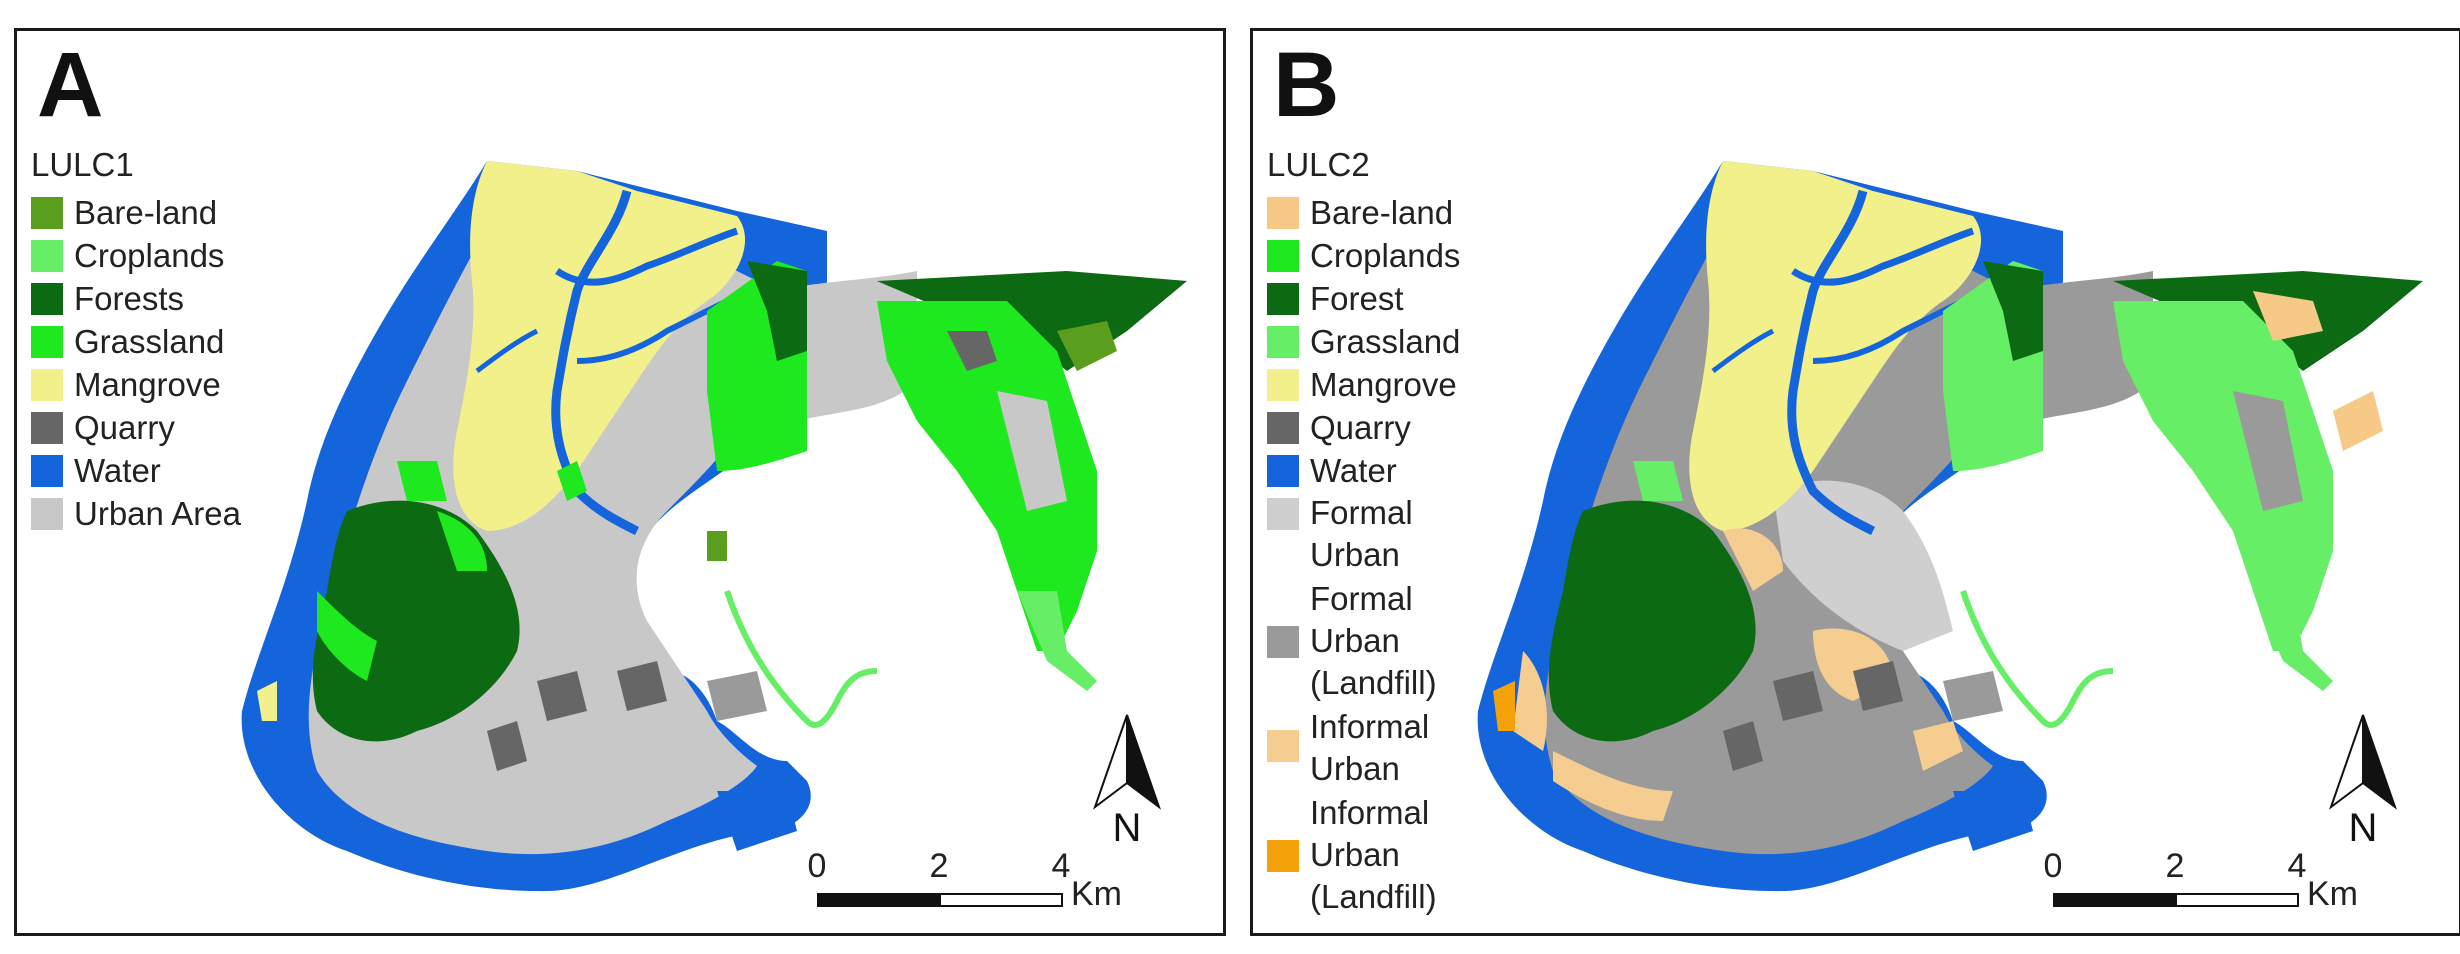  What do you see at coordinates (157, 513) in the screenshot?
I see `legend-label: Urban Area` at bounding box center [157, 513].